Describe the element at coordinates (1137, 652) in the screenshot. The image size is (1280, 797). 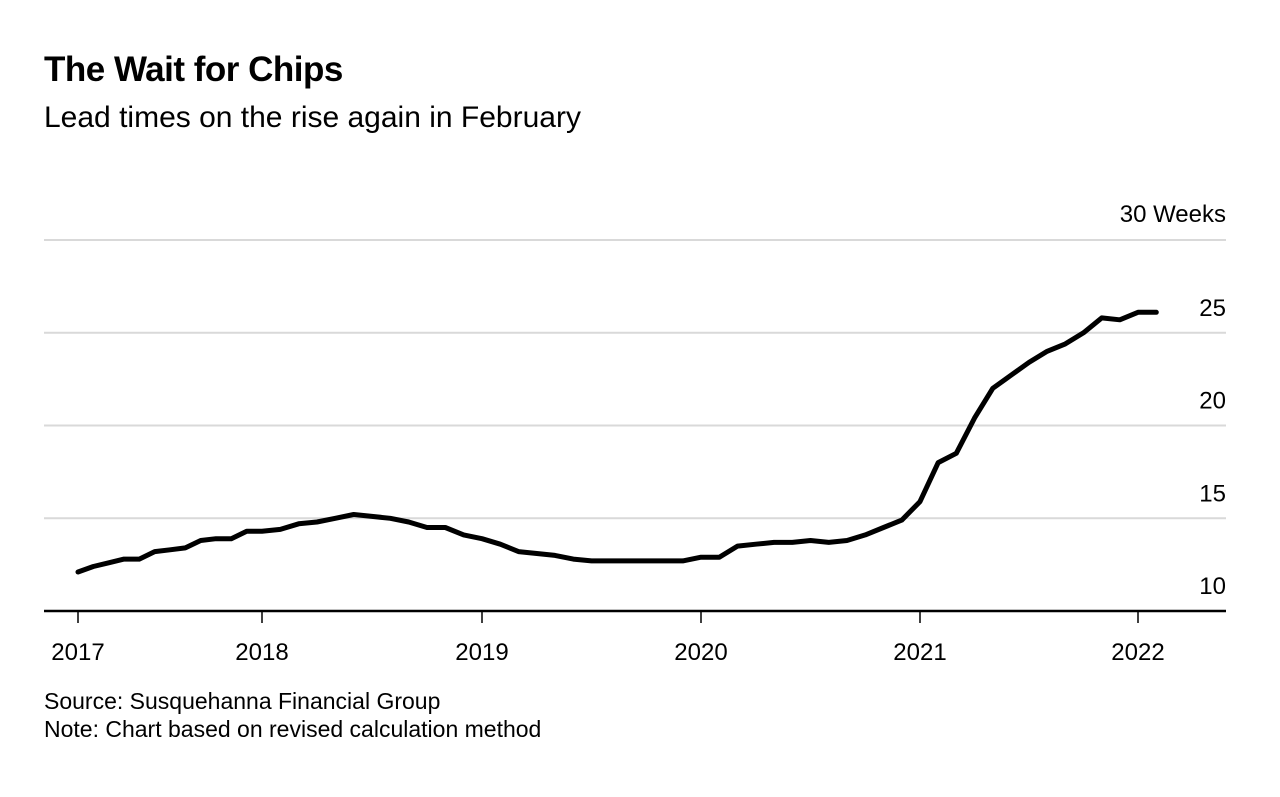
I see `x-tick-label-2022: 2022` at that location.